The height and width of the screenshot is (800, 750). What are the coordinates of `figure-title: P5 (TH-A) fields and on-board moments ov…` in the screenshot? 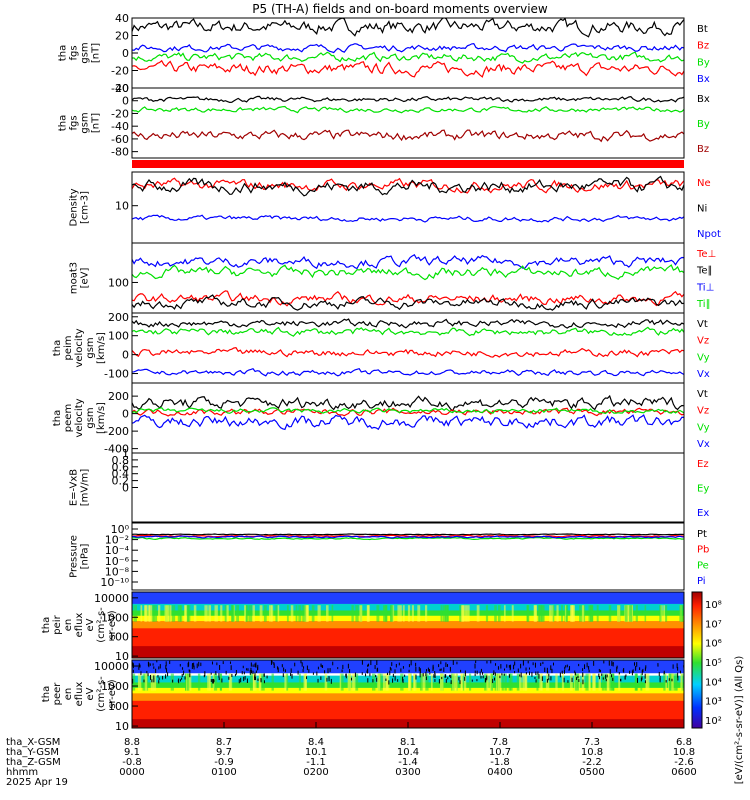 It's located at (400, 9).